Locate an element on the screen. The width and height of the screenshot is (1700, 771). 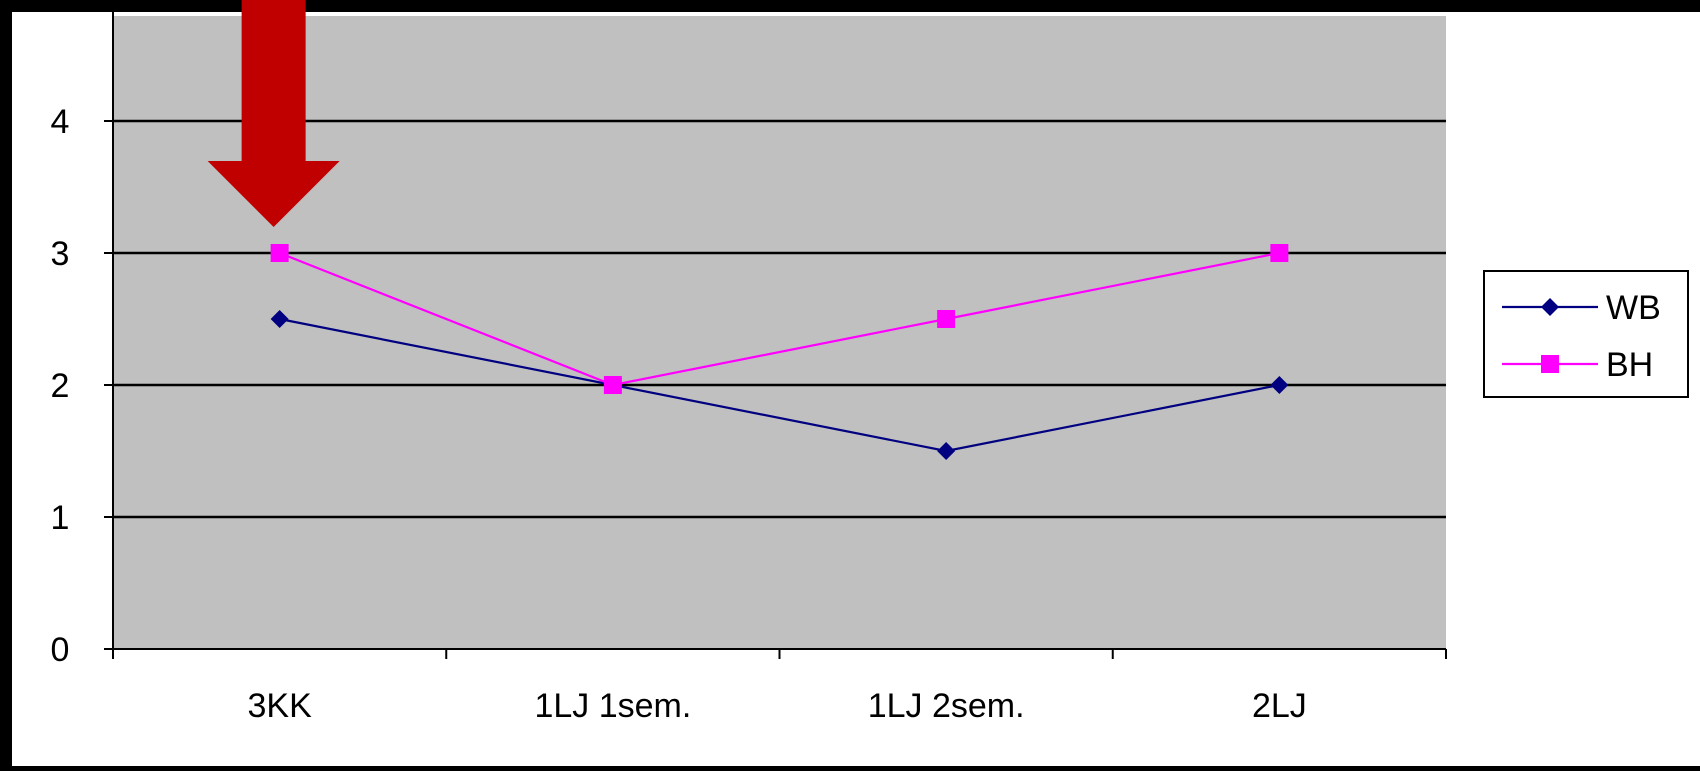
annotation-layer is located at coordinates (273, 113).